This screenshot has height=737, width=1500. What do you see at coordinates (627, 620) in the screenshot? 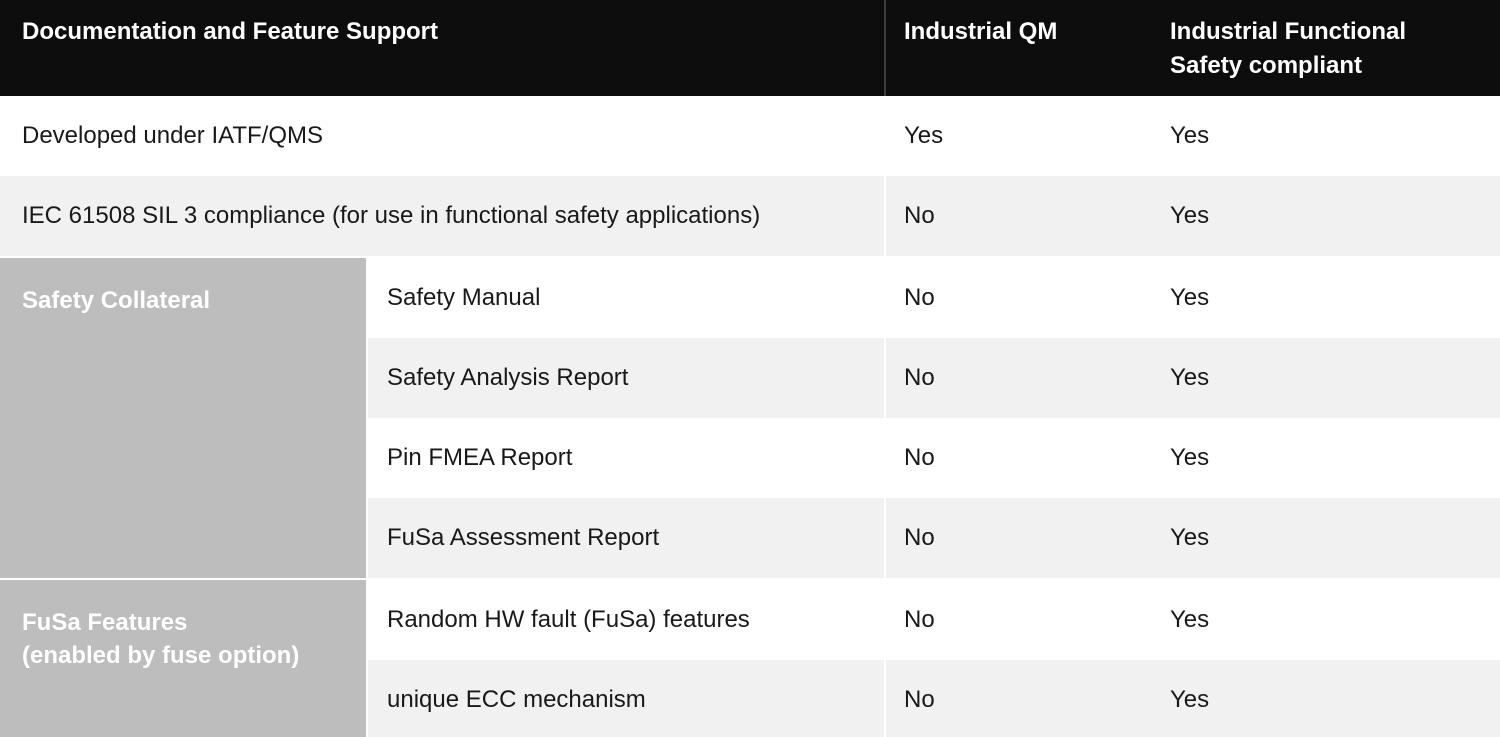
I see `feature-cell: Random HW fault (FuSa) features` at bounding box center [627, 620].